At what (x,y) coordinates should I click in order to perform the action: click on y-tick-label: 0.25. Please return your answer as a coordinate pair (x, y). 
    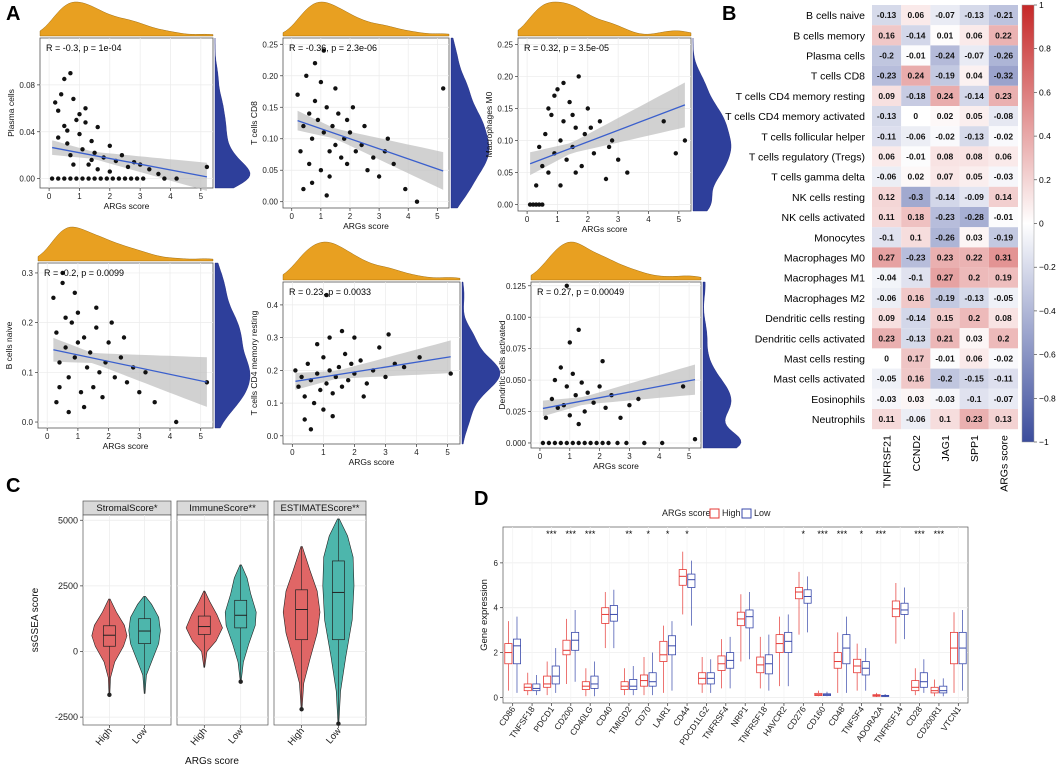
    Looking at the image, I should click on (505, 44).